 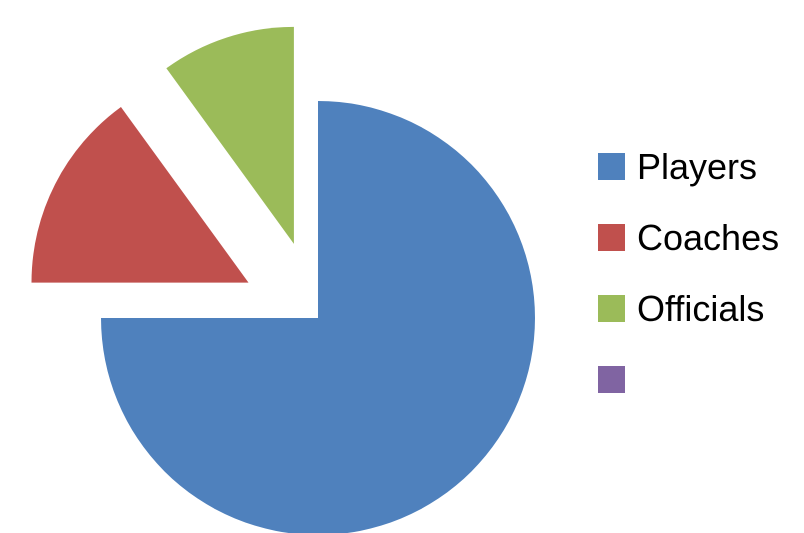 What do you see at coordinates (611, 166) in the screenshot?
I see `legend-swatch-players` at bounding box center [611, 166].